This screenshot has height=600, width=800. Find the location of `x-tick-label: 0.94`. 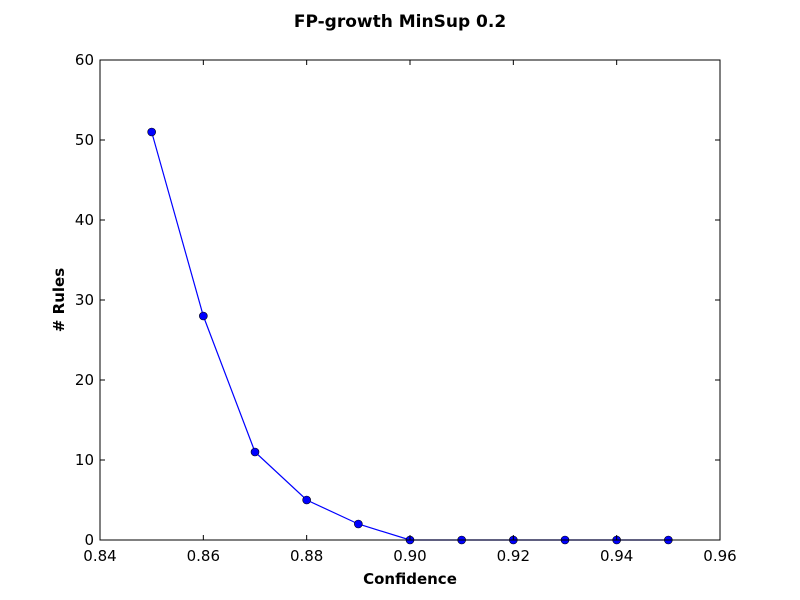

x-tick-label: 0.94 is located at coordinates (616, 556).